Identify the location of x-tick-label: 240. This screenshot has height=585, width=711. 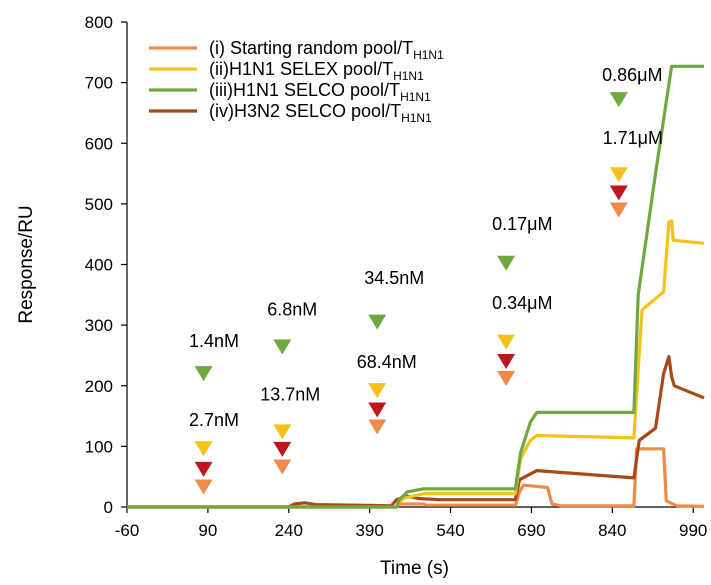
(289, 530).